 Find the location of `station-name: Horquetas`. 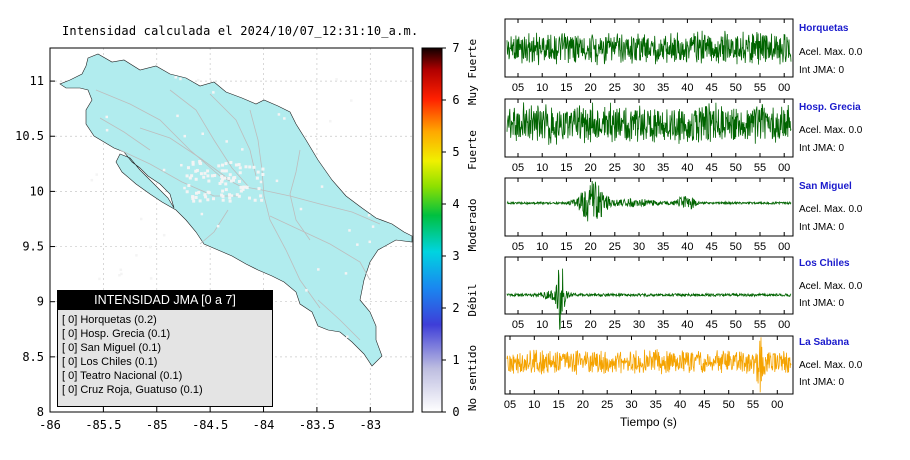

station-name: Horquetas is located at coordinates (824, 28).